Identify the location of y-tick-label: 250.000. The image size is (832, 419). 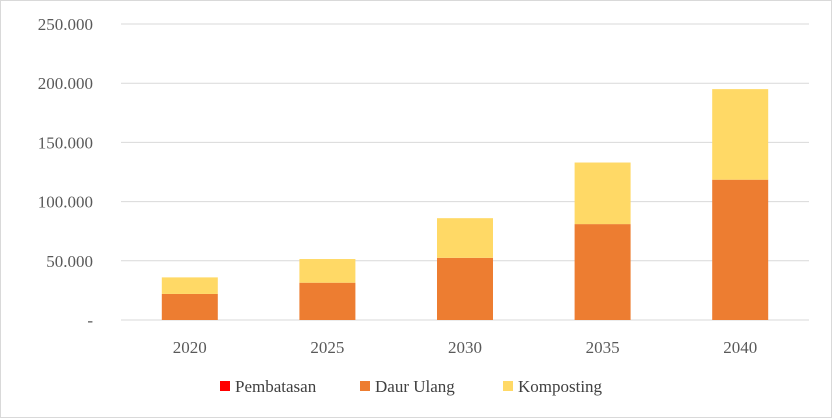
(65, 24).